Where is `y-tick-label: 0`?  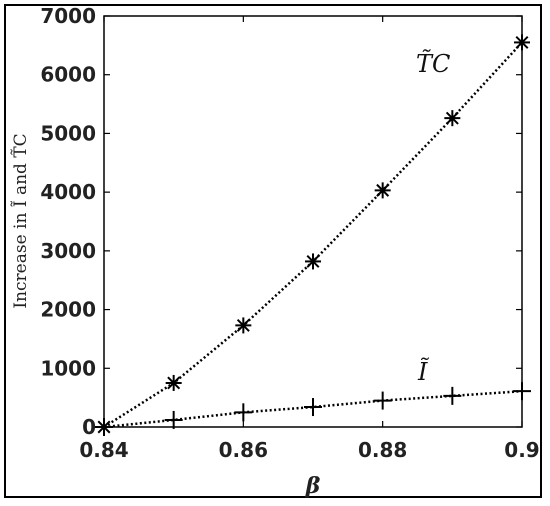 y-tick-label: 0 is located at coordinates (89, 427).